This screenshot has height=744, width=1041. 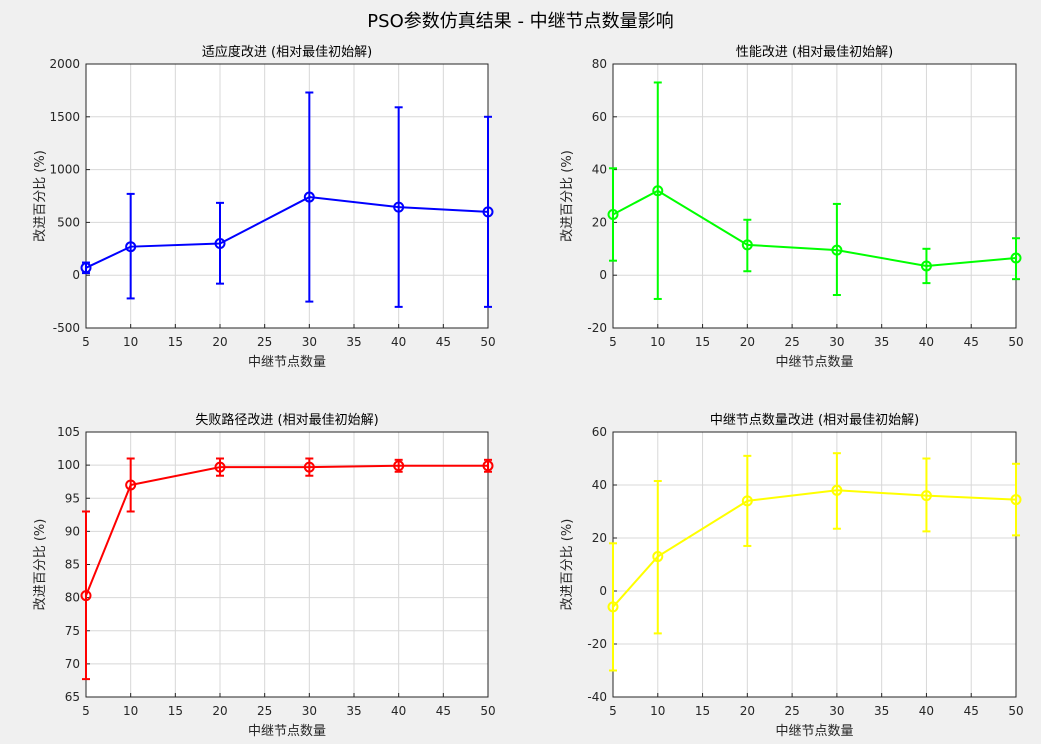 I want to click on subplot-title: 适应度改进 (相对最佳初始解), so click(x=287, y=52).